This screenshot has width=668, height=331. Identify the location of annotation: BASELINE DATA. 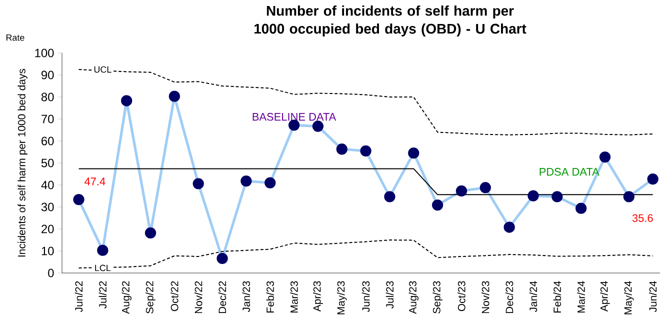
(294, 116).